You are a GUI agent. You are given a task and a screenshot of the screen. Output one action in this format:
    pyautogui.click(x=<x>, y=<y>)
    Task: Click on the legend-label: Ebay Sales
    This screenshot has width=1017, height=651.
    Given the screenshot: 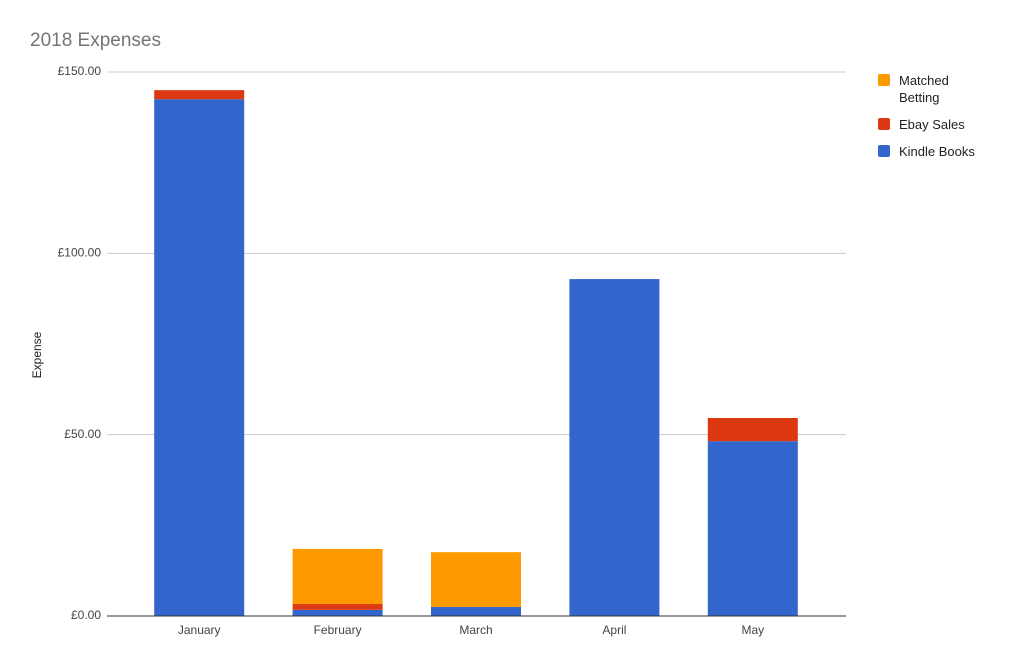 What is the action you would take?
    pyautogui.click(x=932, y=124)
    